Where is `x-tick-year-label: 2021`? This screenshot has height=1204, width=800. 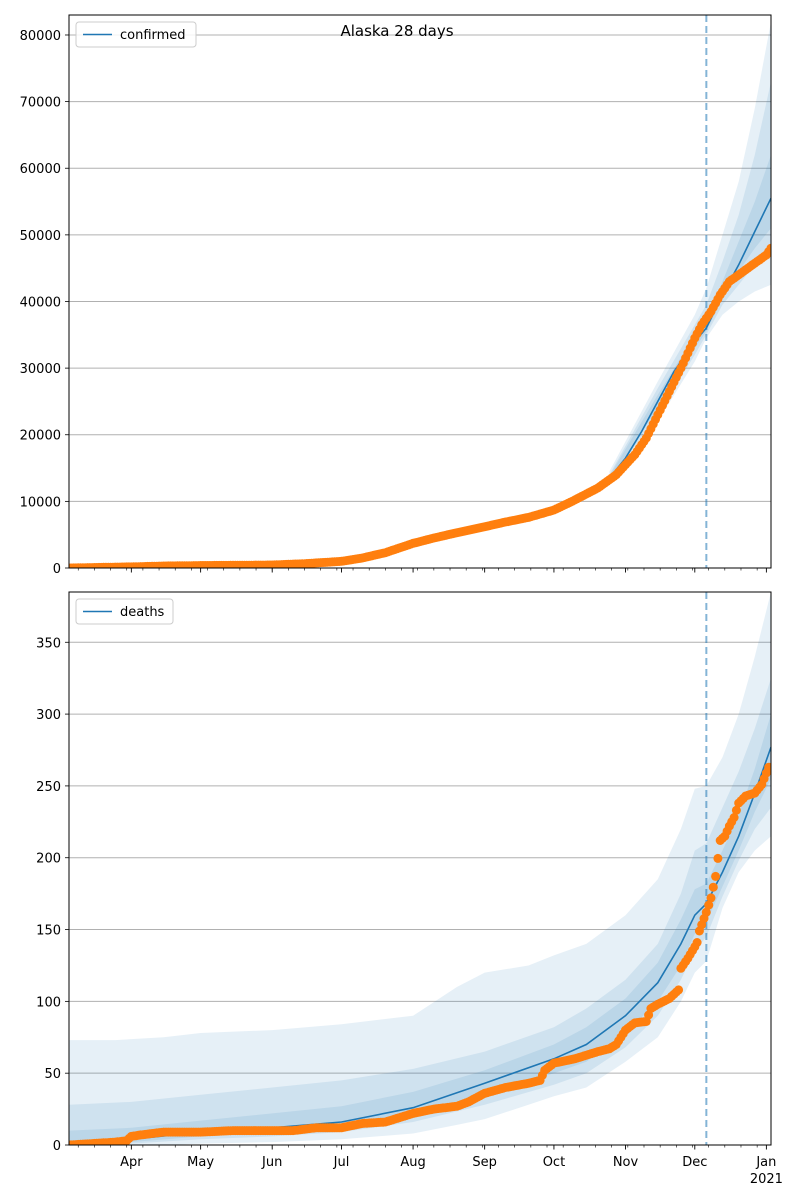
x-tick-year-label: 2021 is located at coordinates (766, 1179).